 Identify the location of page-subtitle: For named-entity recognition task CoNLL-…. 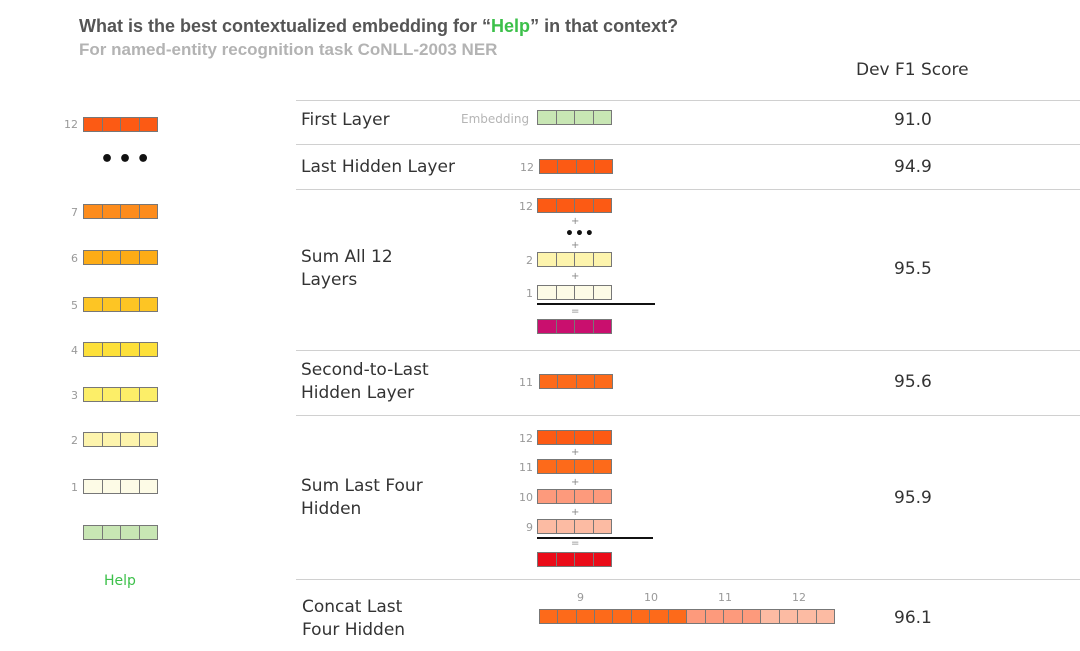
(288, 49).